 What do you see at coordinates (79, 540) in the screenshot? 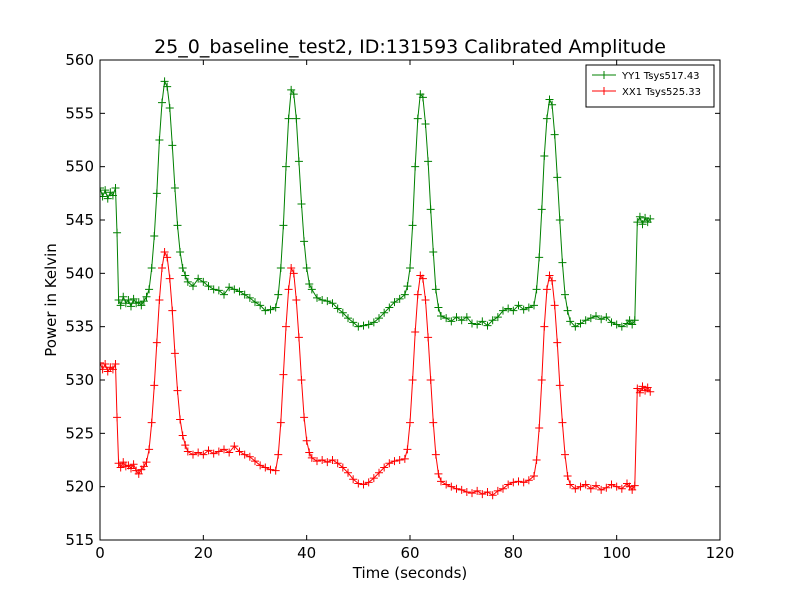
I see `y-tick-label: 515` at bounding box center [79, 540].